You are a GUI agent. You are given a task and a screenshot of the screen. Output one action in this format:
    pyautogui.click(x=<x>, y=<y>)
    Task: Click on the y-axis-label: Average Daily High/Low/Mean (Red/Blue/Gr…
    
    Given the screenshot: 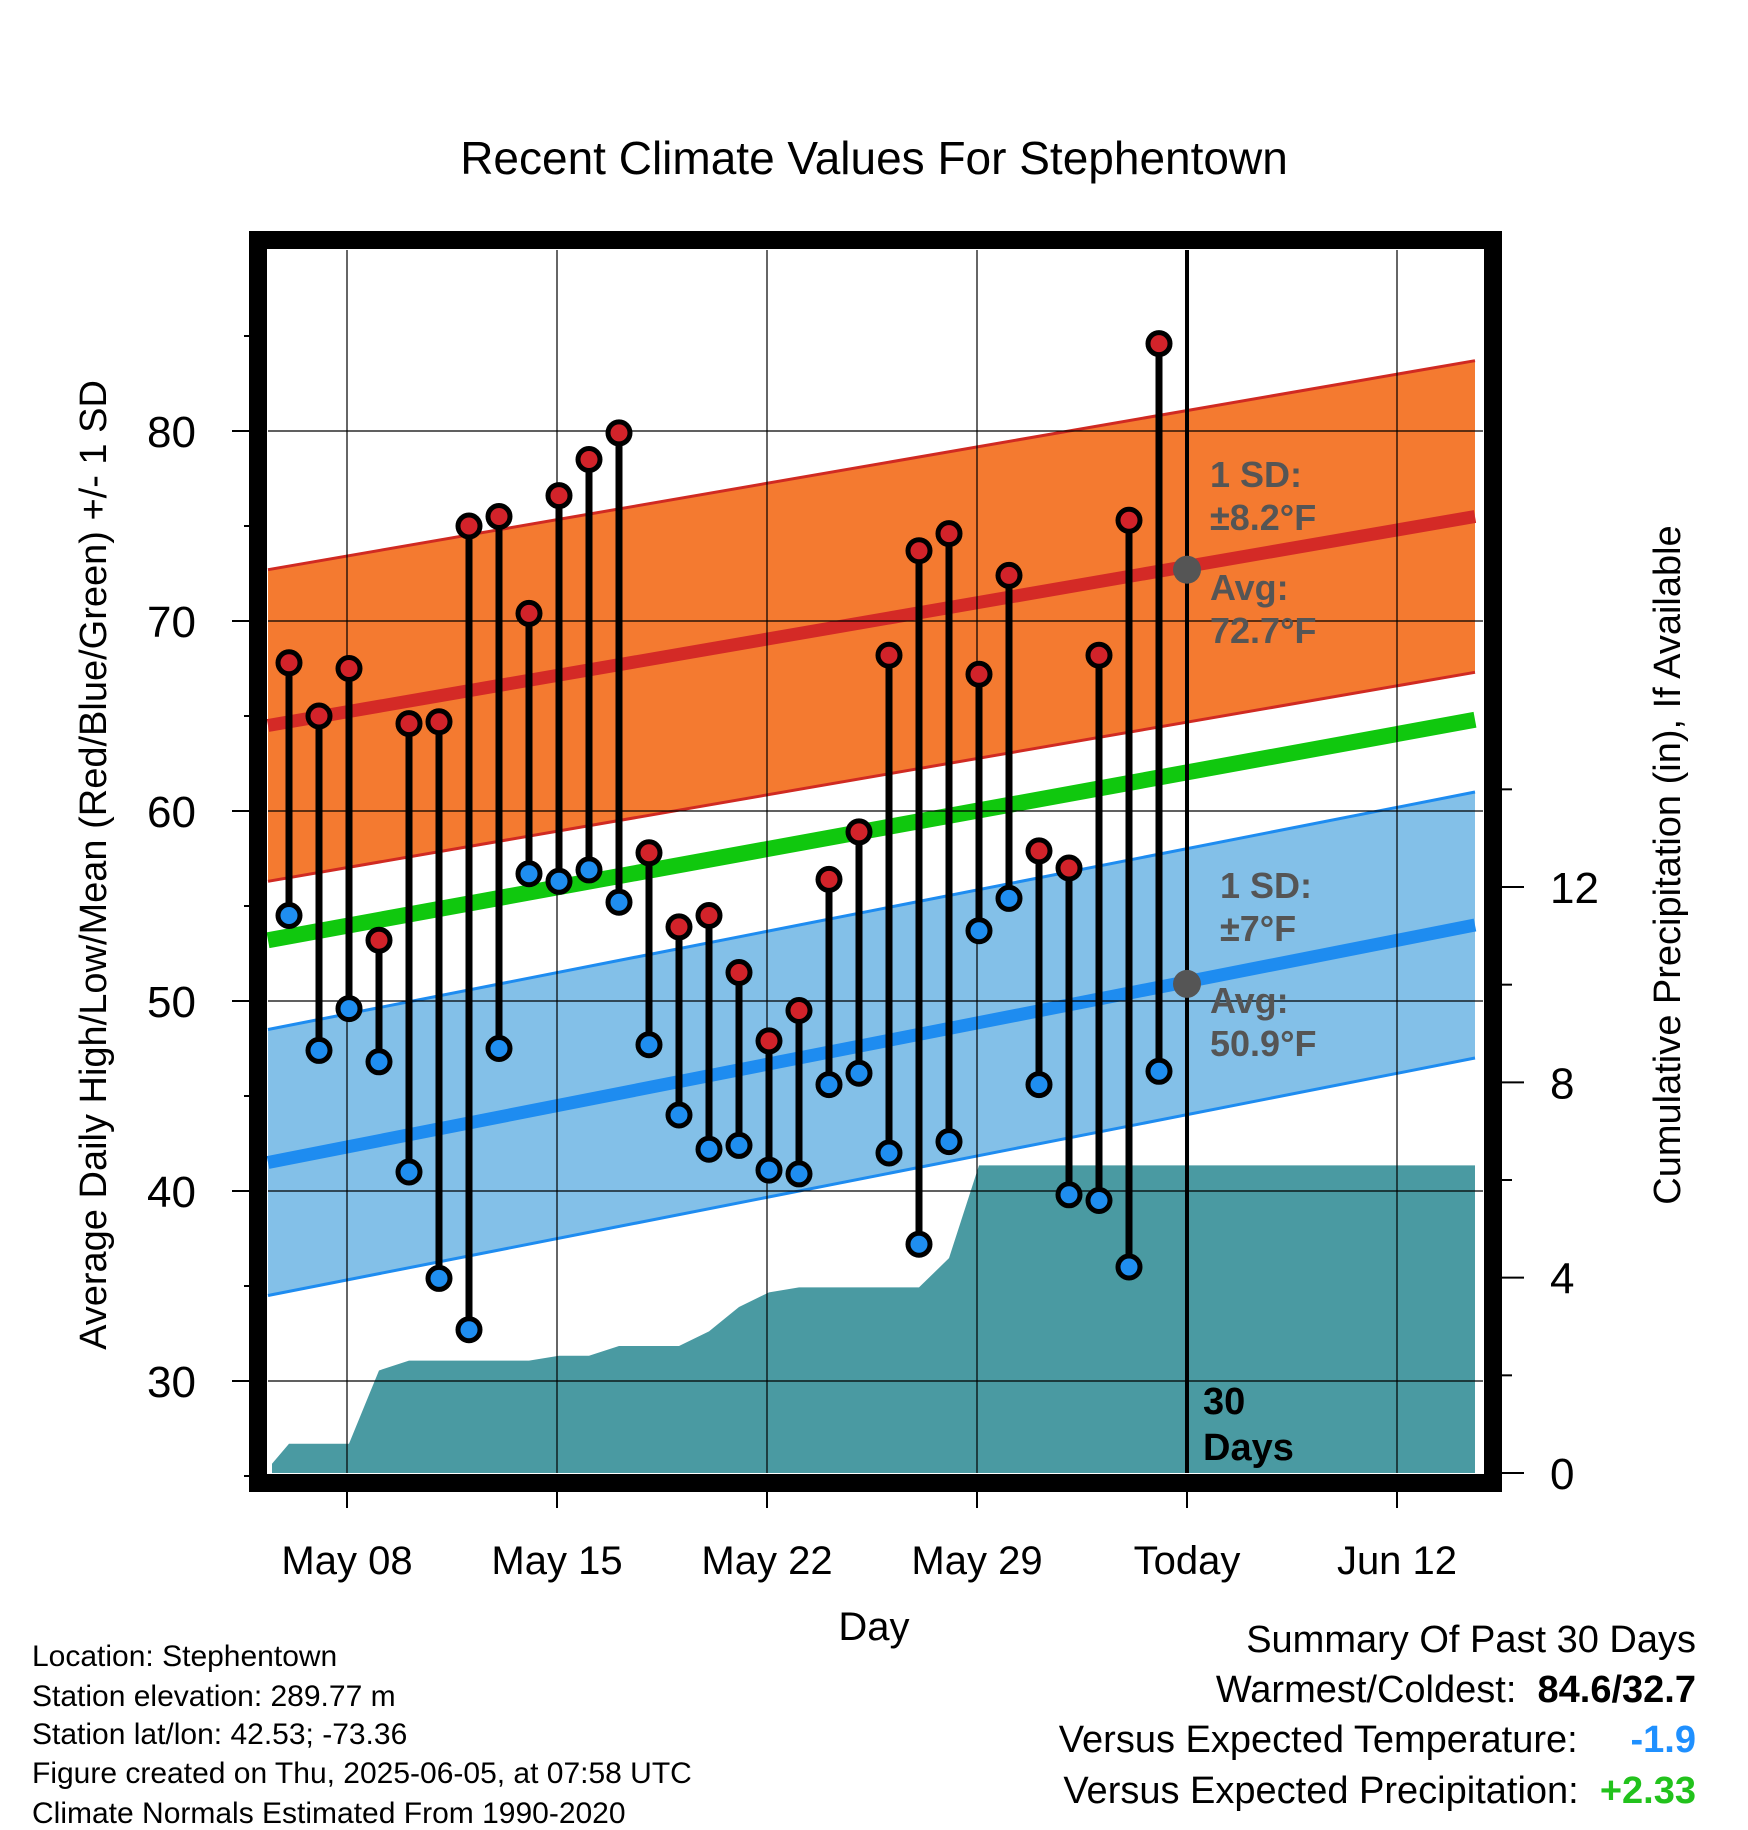 What is the action you would take?
    pyautogui.click(x=94, y=865)
    